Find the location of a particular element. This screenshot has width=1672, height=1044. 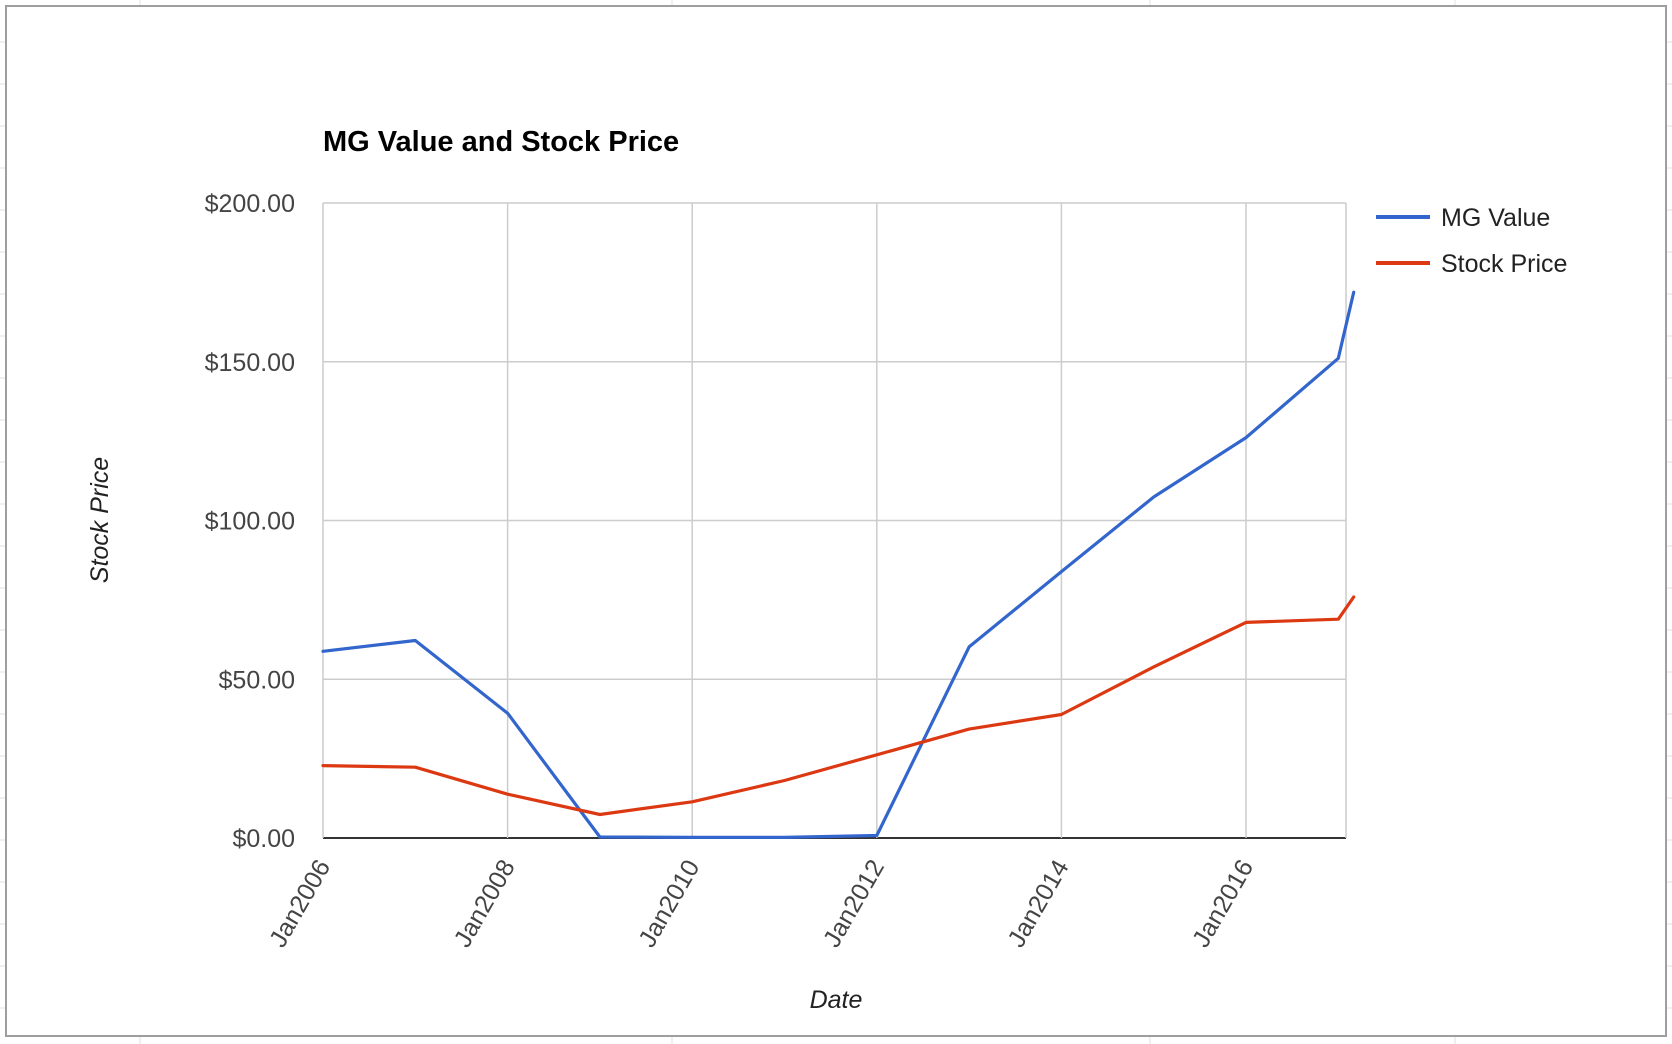

legend-label: MG Value is located at coordinates (1495, 218).